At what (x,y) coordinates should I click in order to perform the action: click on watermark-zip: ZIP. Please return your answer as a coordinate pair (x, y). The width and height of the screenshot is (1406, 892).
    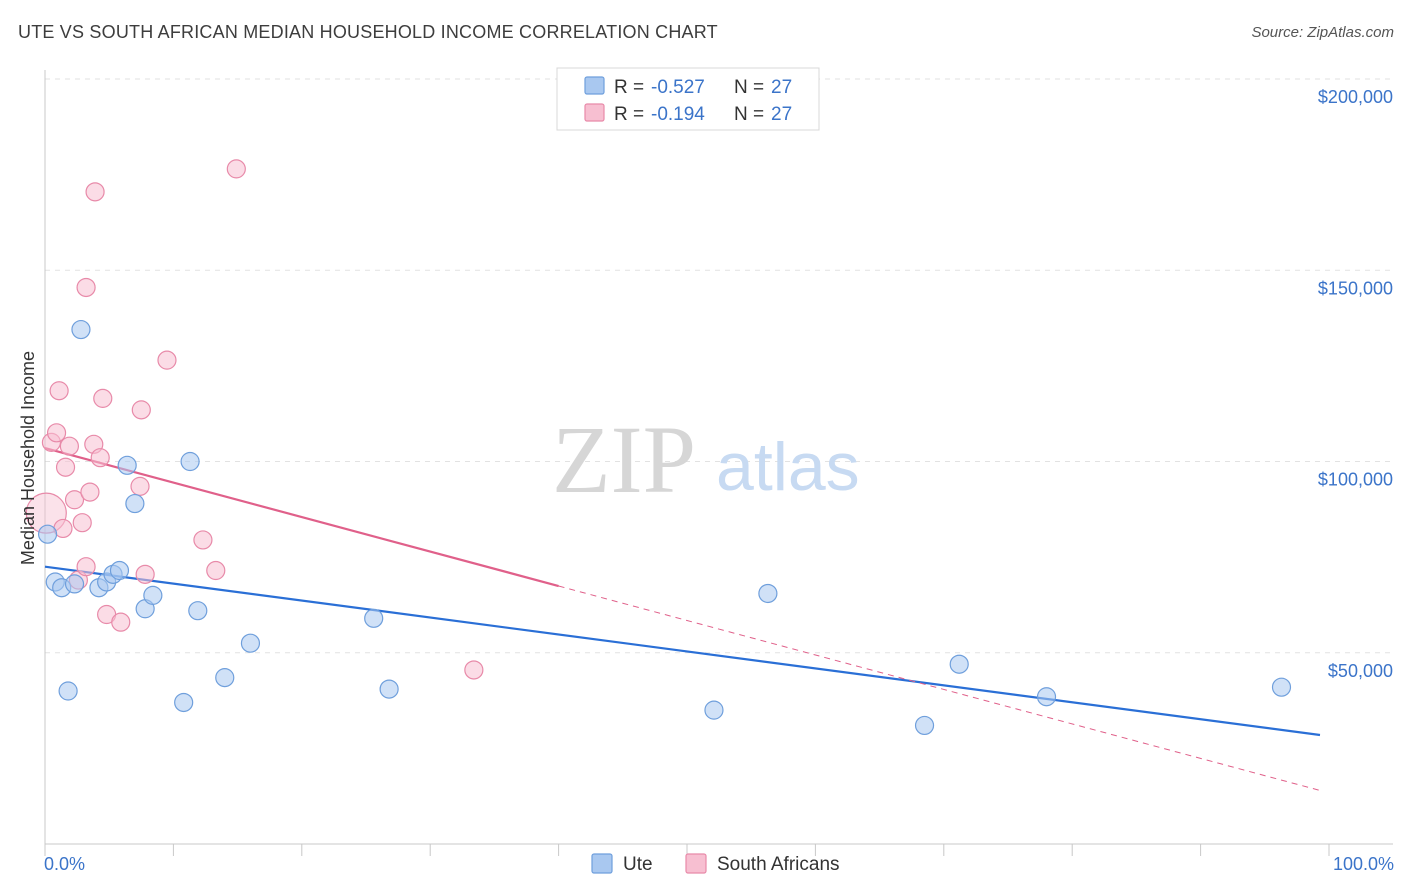
    Looking at the image, I should click on (624, 459).